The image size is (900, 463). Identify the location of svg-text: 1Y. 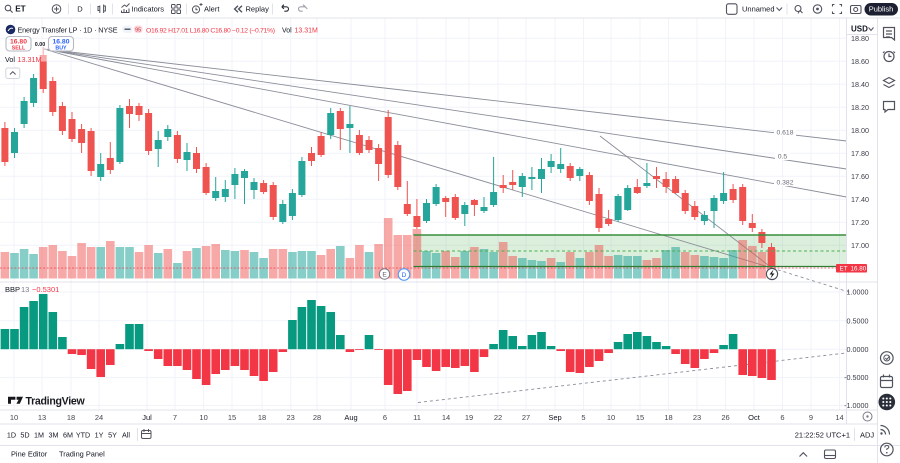
(99, 435).